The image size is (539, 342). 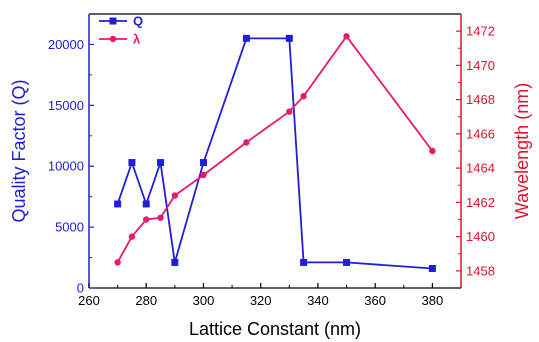 I want to click on left-y-tick-label: 15000, so click(x=66, y=105).